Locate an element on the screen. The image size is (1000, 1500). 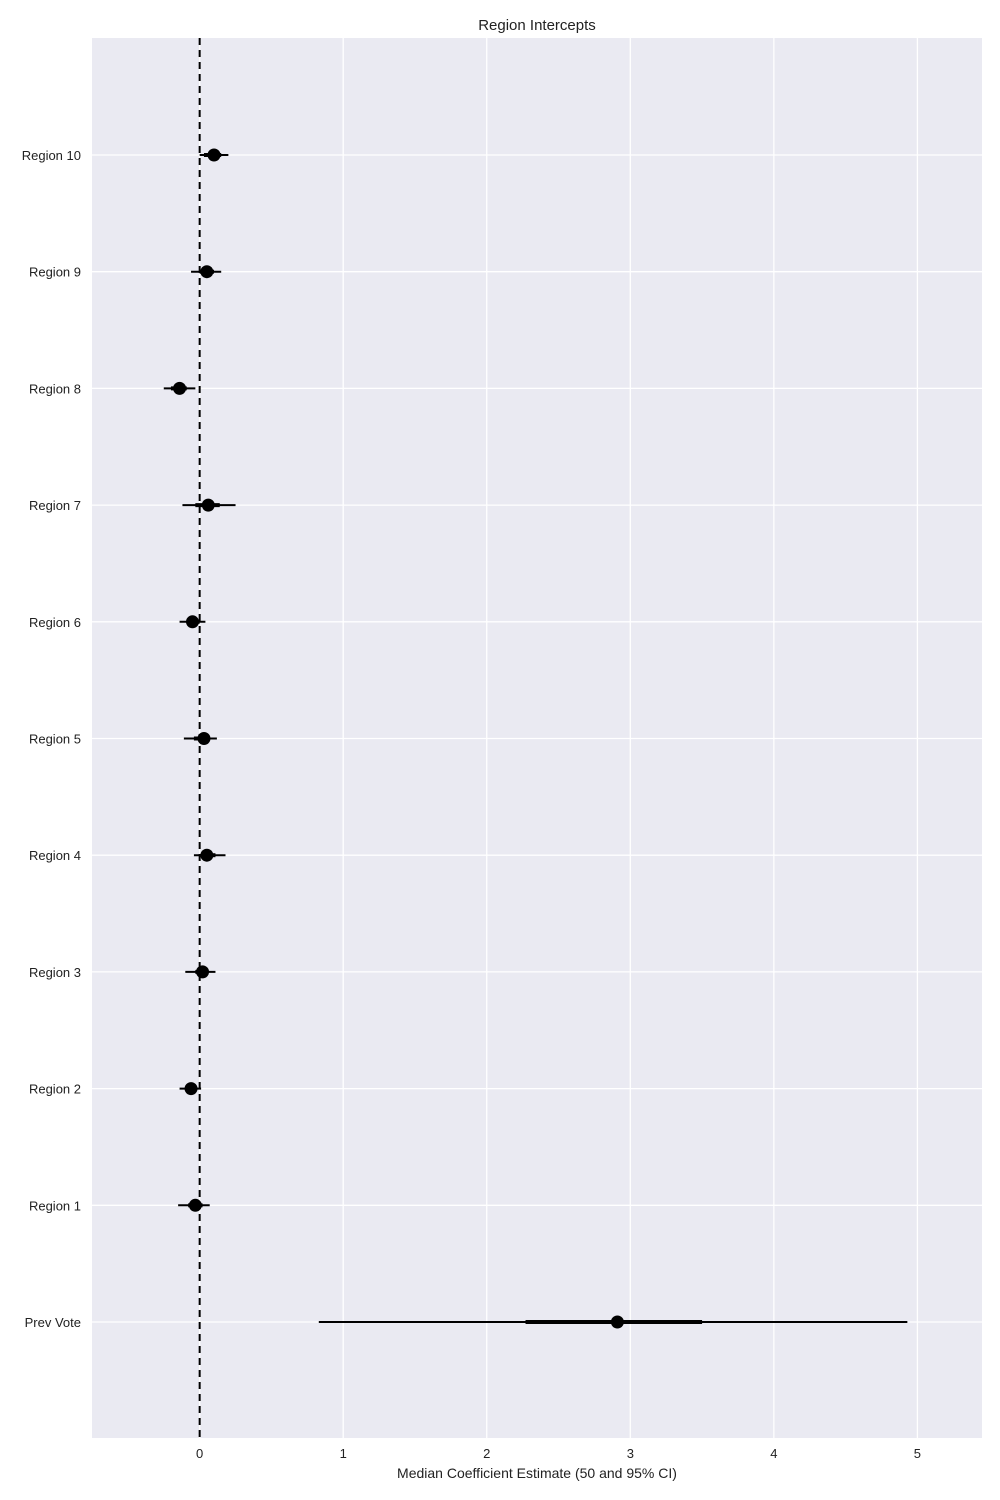
y-tick-label-region-10: Region 10 is located at coordinates (51, 155).